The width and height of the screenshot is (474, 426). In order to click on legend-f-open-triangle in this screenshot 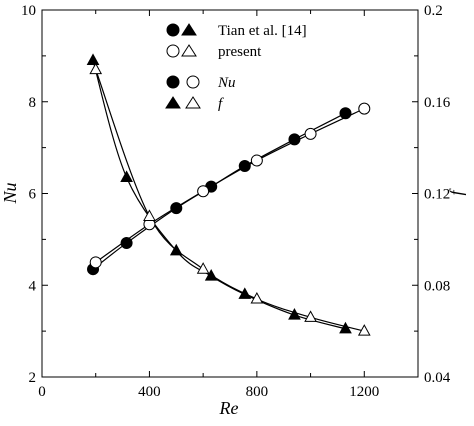, I will do `click(193, 102)`.